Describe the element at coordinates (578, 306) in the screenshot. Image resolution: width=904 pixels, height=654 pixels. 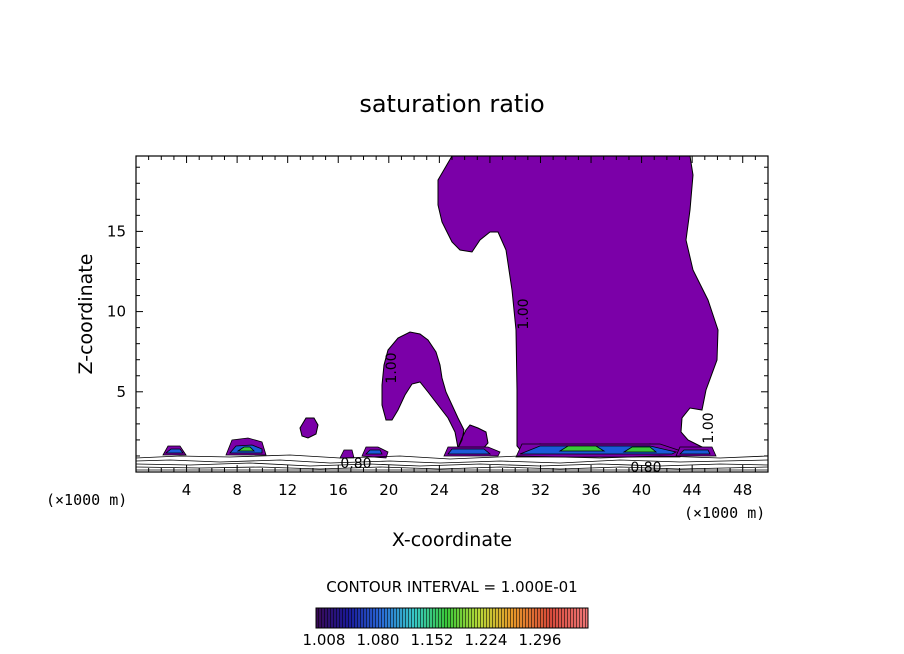
I see `saturated-region-main` at that location.